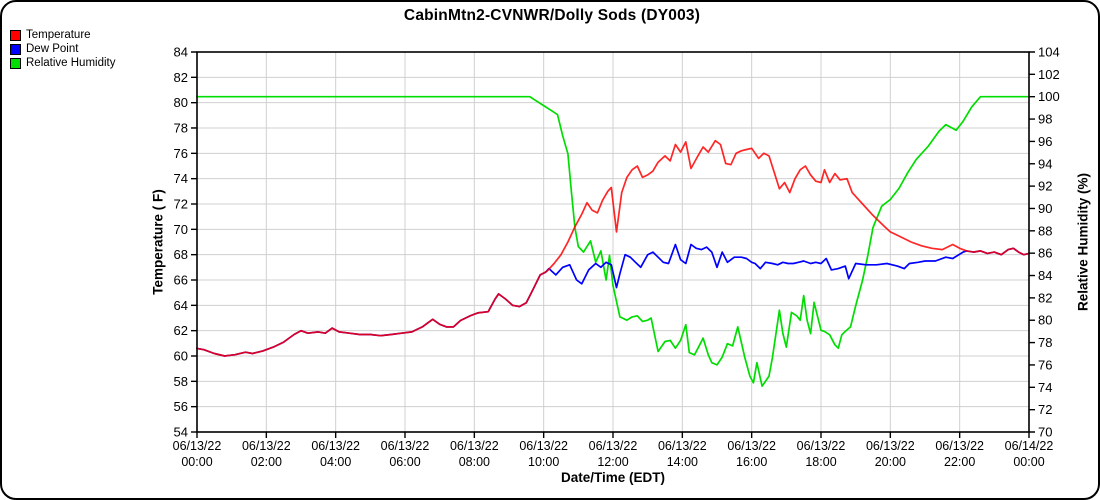 This screenshot has height=500, width=1100. Describe the element at coordinates (1045, 387) in the screenshot. I see `y-right-tick-label: 74` at that location.